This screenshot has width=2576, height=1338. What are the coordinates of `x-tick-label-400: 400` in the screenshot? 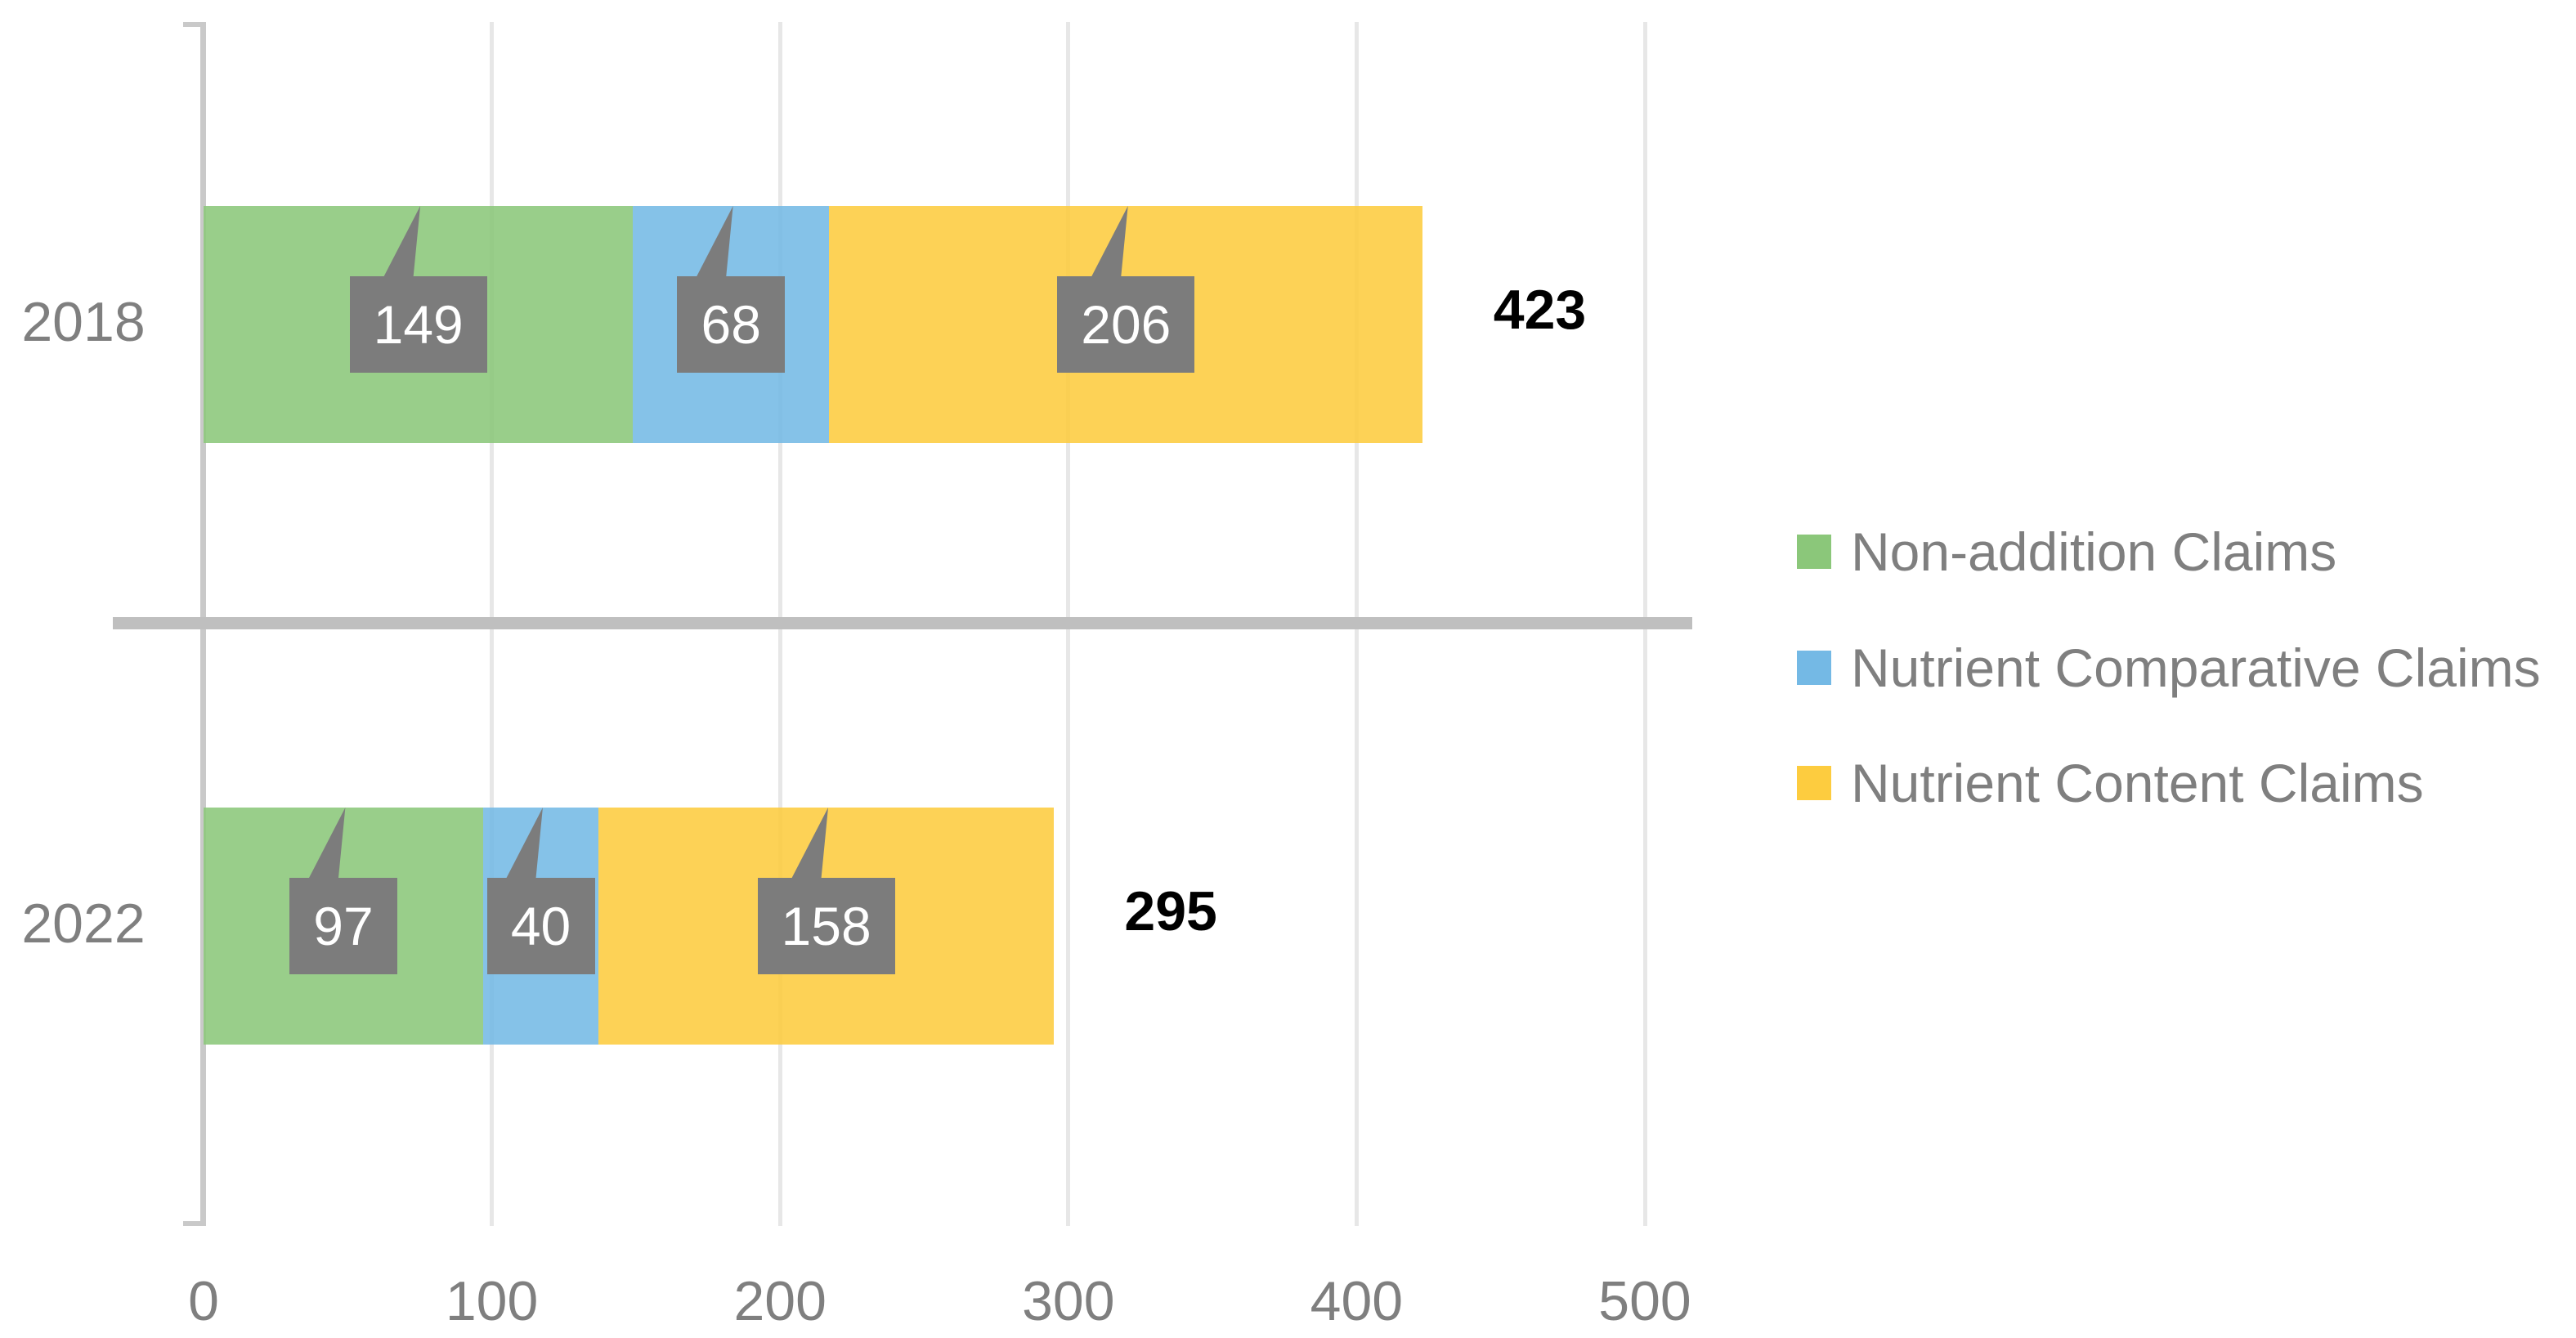 It's located at (1357, 1301).